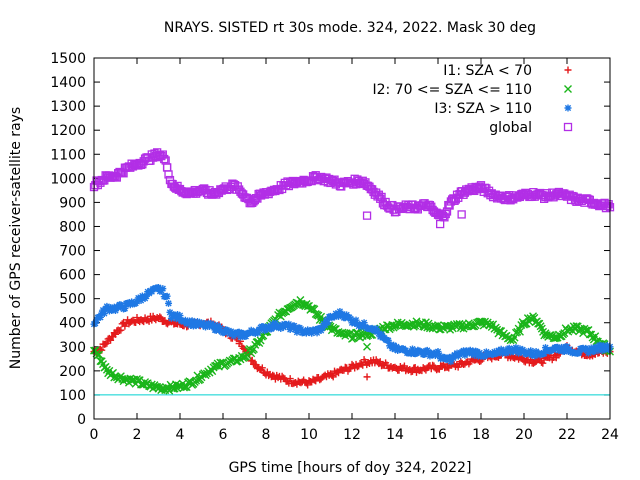  I want to click on y-tick-label: 1100, so click(68, 155).